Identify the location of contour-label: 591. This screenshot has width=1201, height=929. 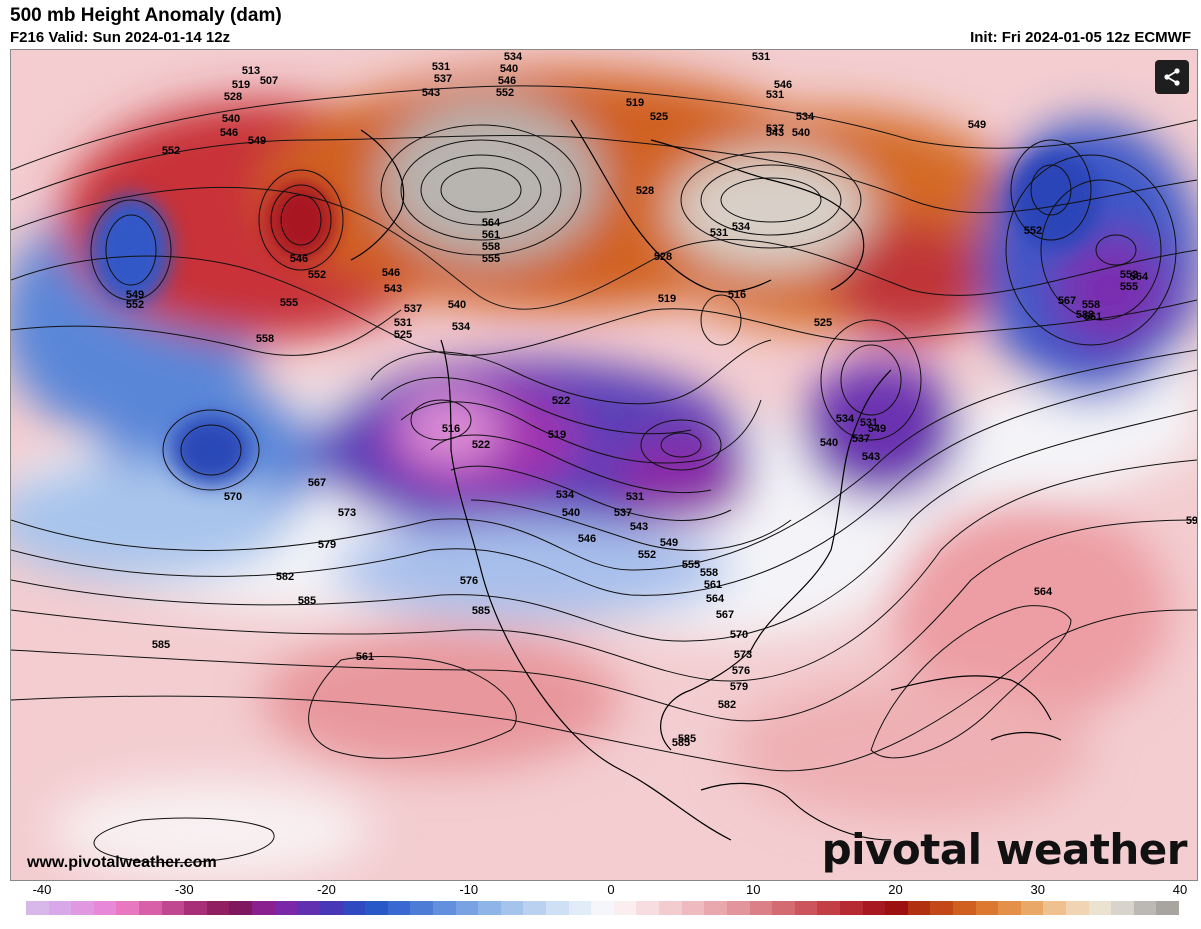
(1191, 521).